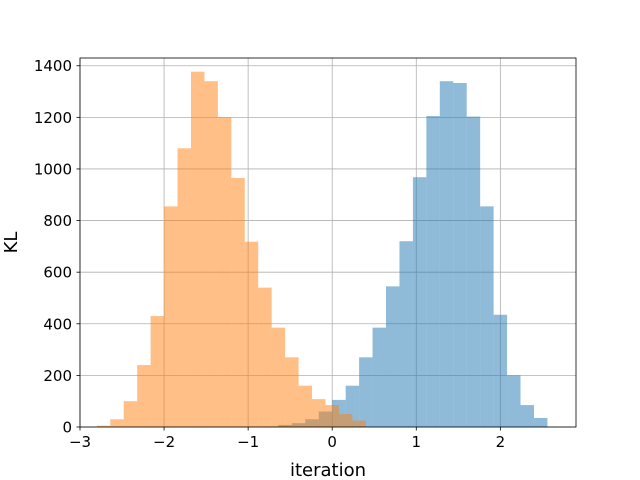 The image size is (640, 480). What do you see at coordinates (53, 66) in the screenshot?
I see `y-tick-label: 1400` at bounding box center [53, 66].